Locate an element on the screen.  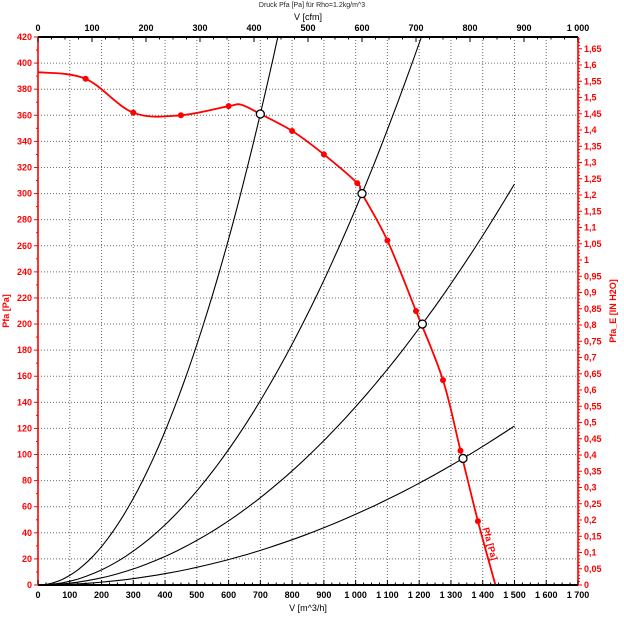
left-axis-title: Pfa [Pa] is located at coordinates (6, 311).